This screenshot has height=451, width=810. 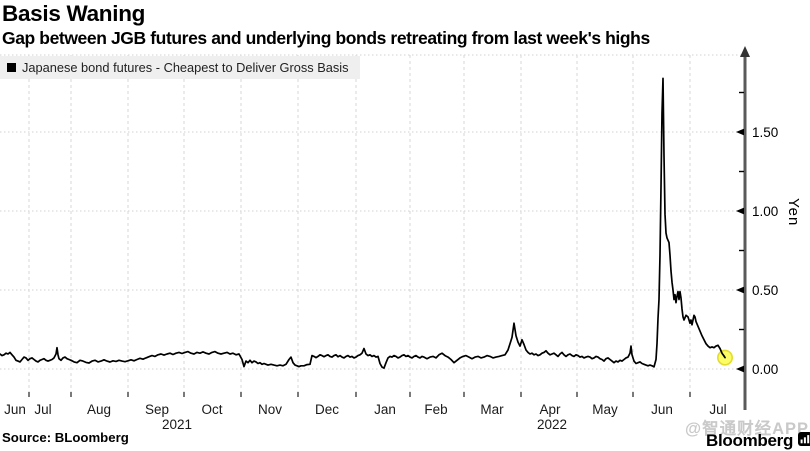 What do you see at coordinates (177, 424) in the screenshot?
I see `x-year-label: 2021` at bounding box center [177, 424].